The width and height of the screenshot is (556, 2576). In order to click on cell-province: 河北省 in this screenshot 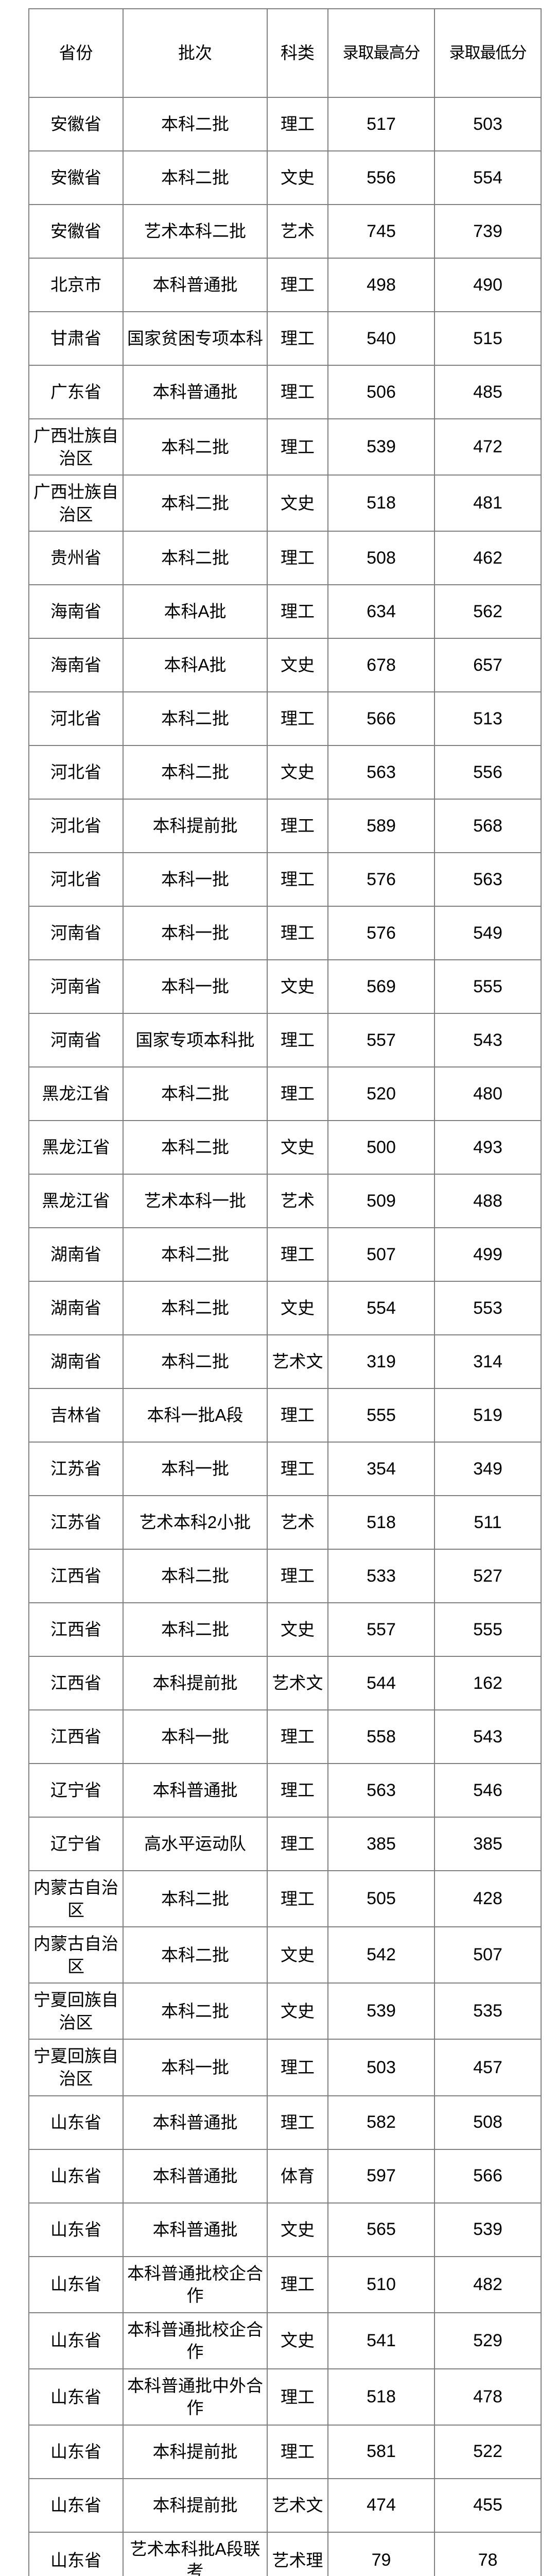, I will do `click(76, 826)`.